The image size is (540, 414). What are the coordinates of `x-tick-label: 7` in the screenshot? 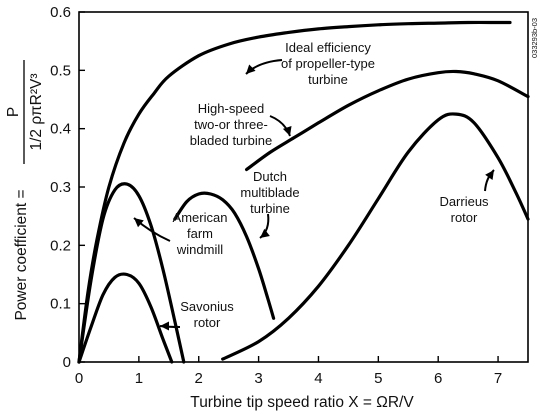 It's located at (498, 378).